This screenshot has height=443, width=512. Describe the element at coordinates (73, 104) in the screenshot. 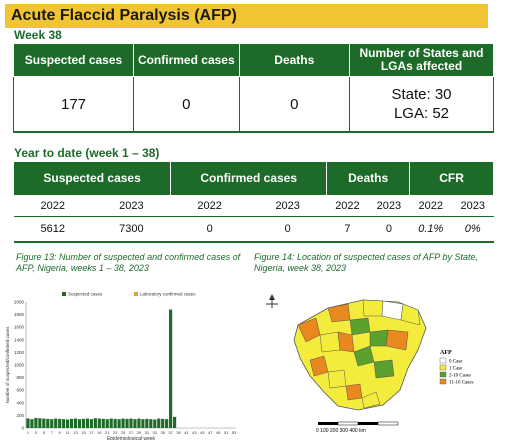

I see `value-suspected: 177` at that location.